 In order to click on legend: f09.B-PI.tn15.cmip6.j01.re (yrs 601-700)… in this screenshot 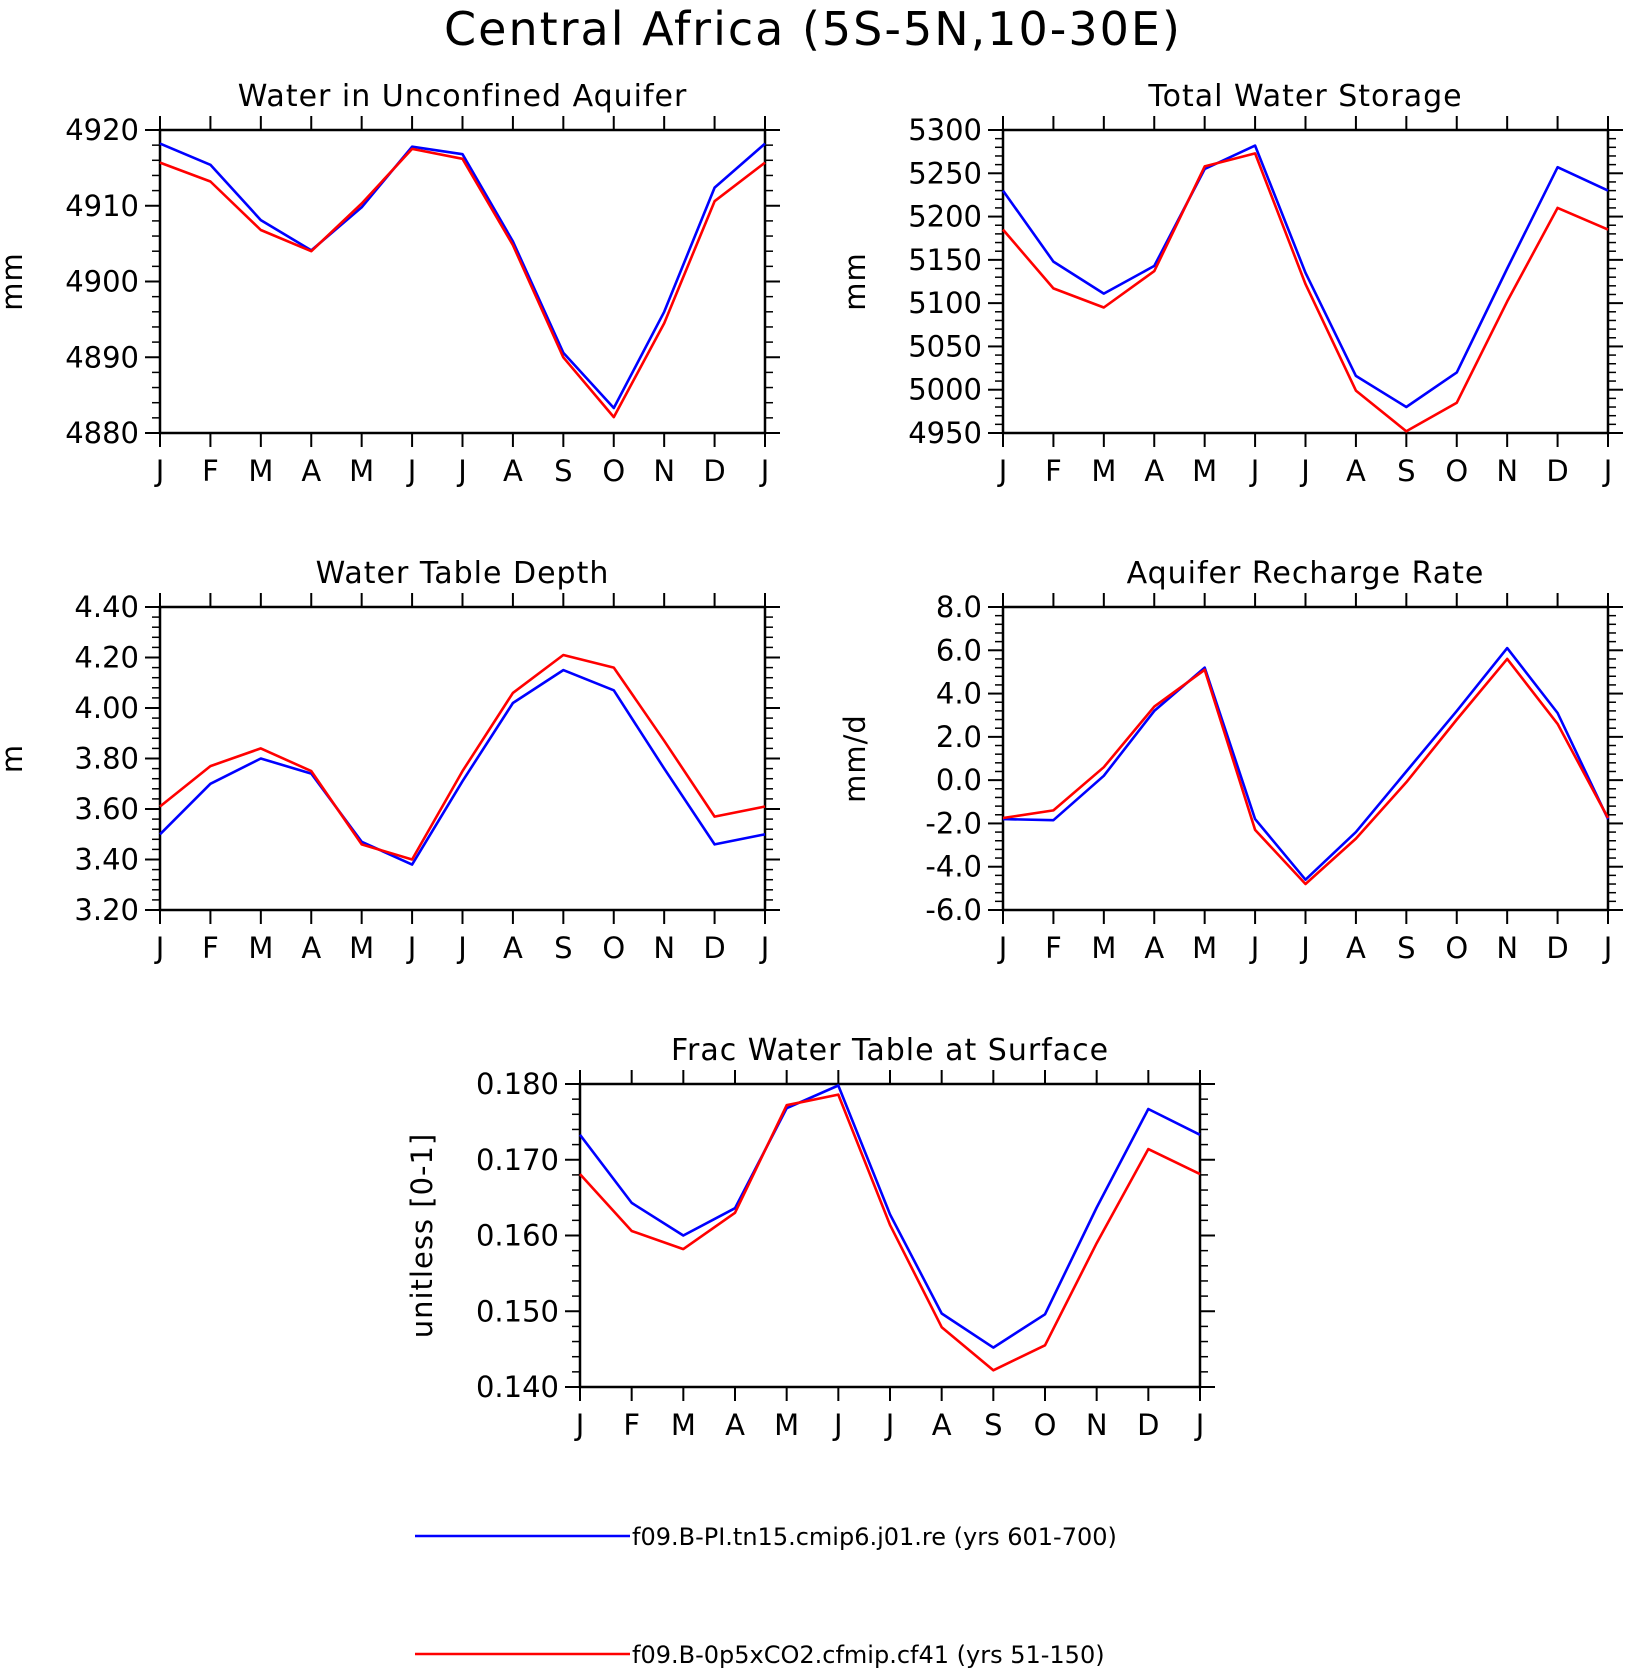, I will do `click(766, 1596)`.